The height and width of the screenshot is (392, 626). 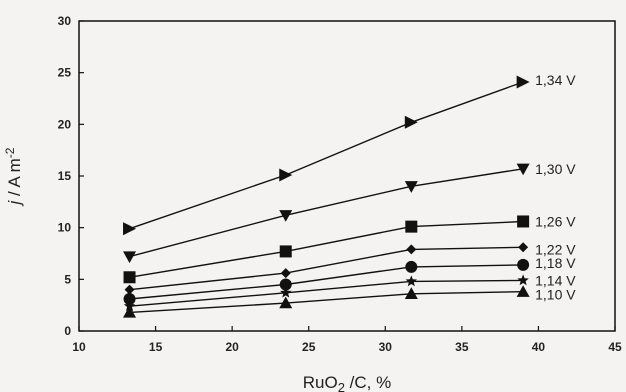 What do you see at coordinates (386, 347) in the screenshot?
I see `x-tick-label: 30` at bounding box center [386, 347].